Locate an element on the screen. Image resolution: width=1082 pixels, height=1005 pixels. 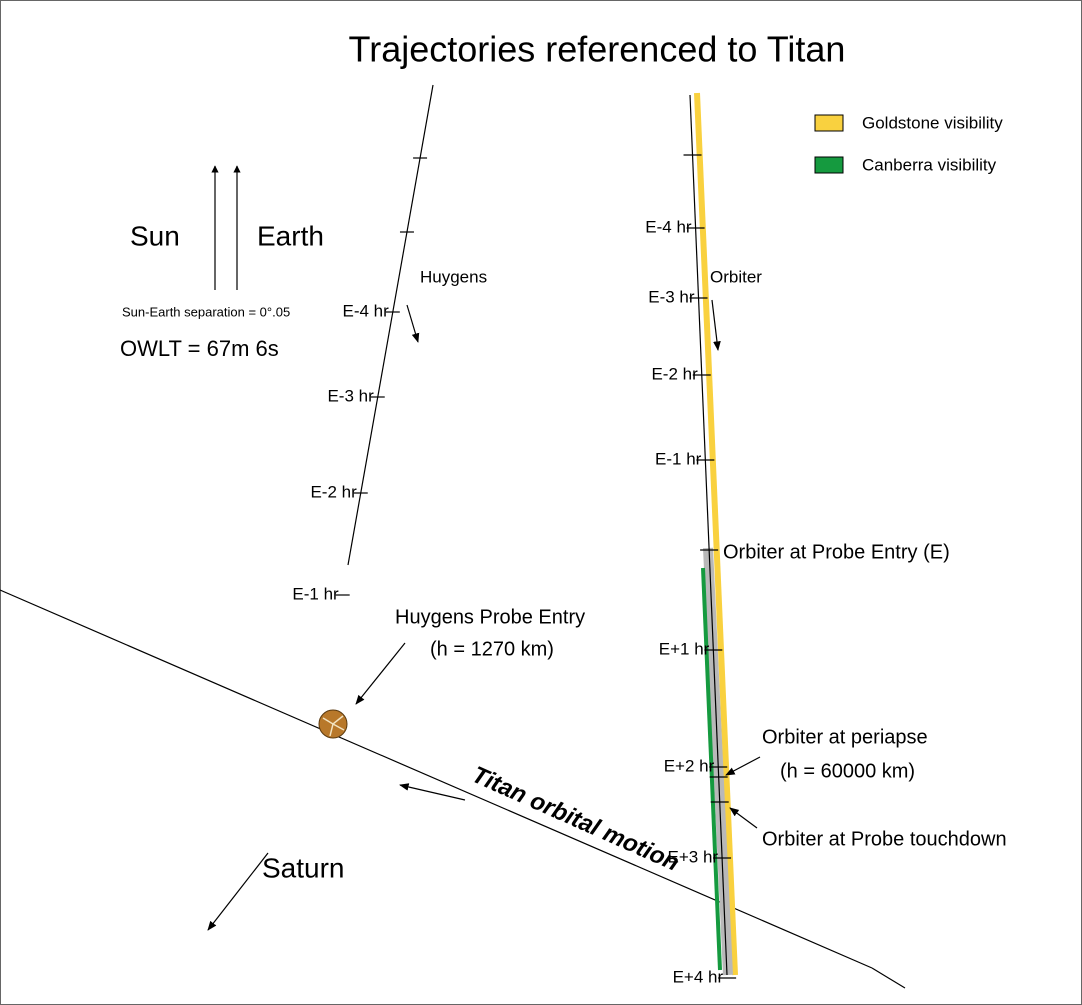
sun-label: Sun is located at coordinates (155, 235).